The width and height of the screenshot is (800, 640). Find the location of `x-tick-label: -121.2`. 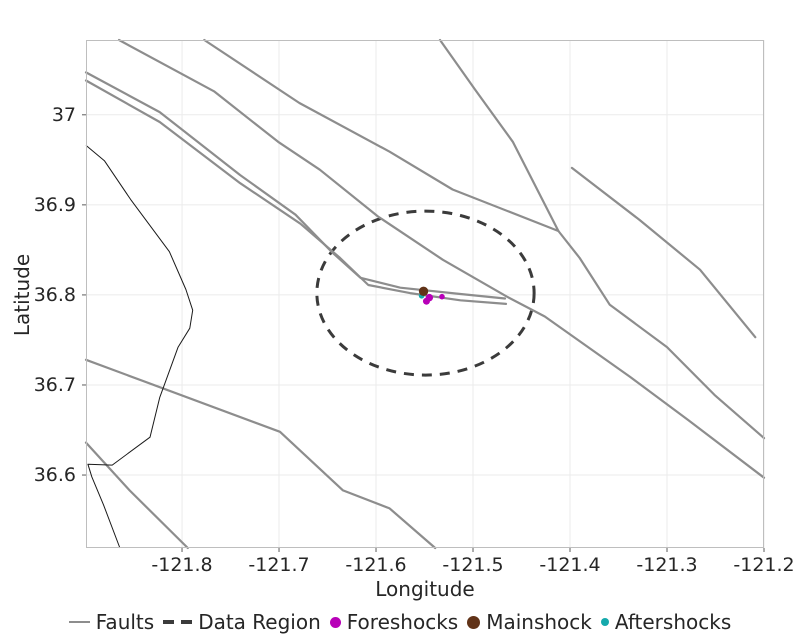

x-tick-label: -121.2 is located at coordinates (764, 565).